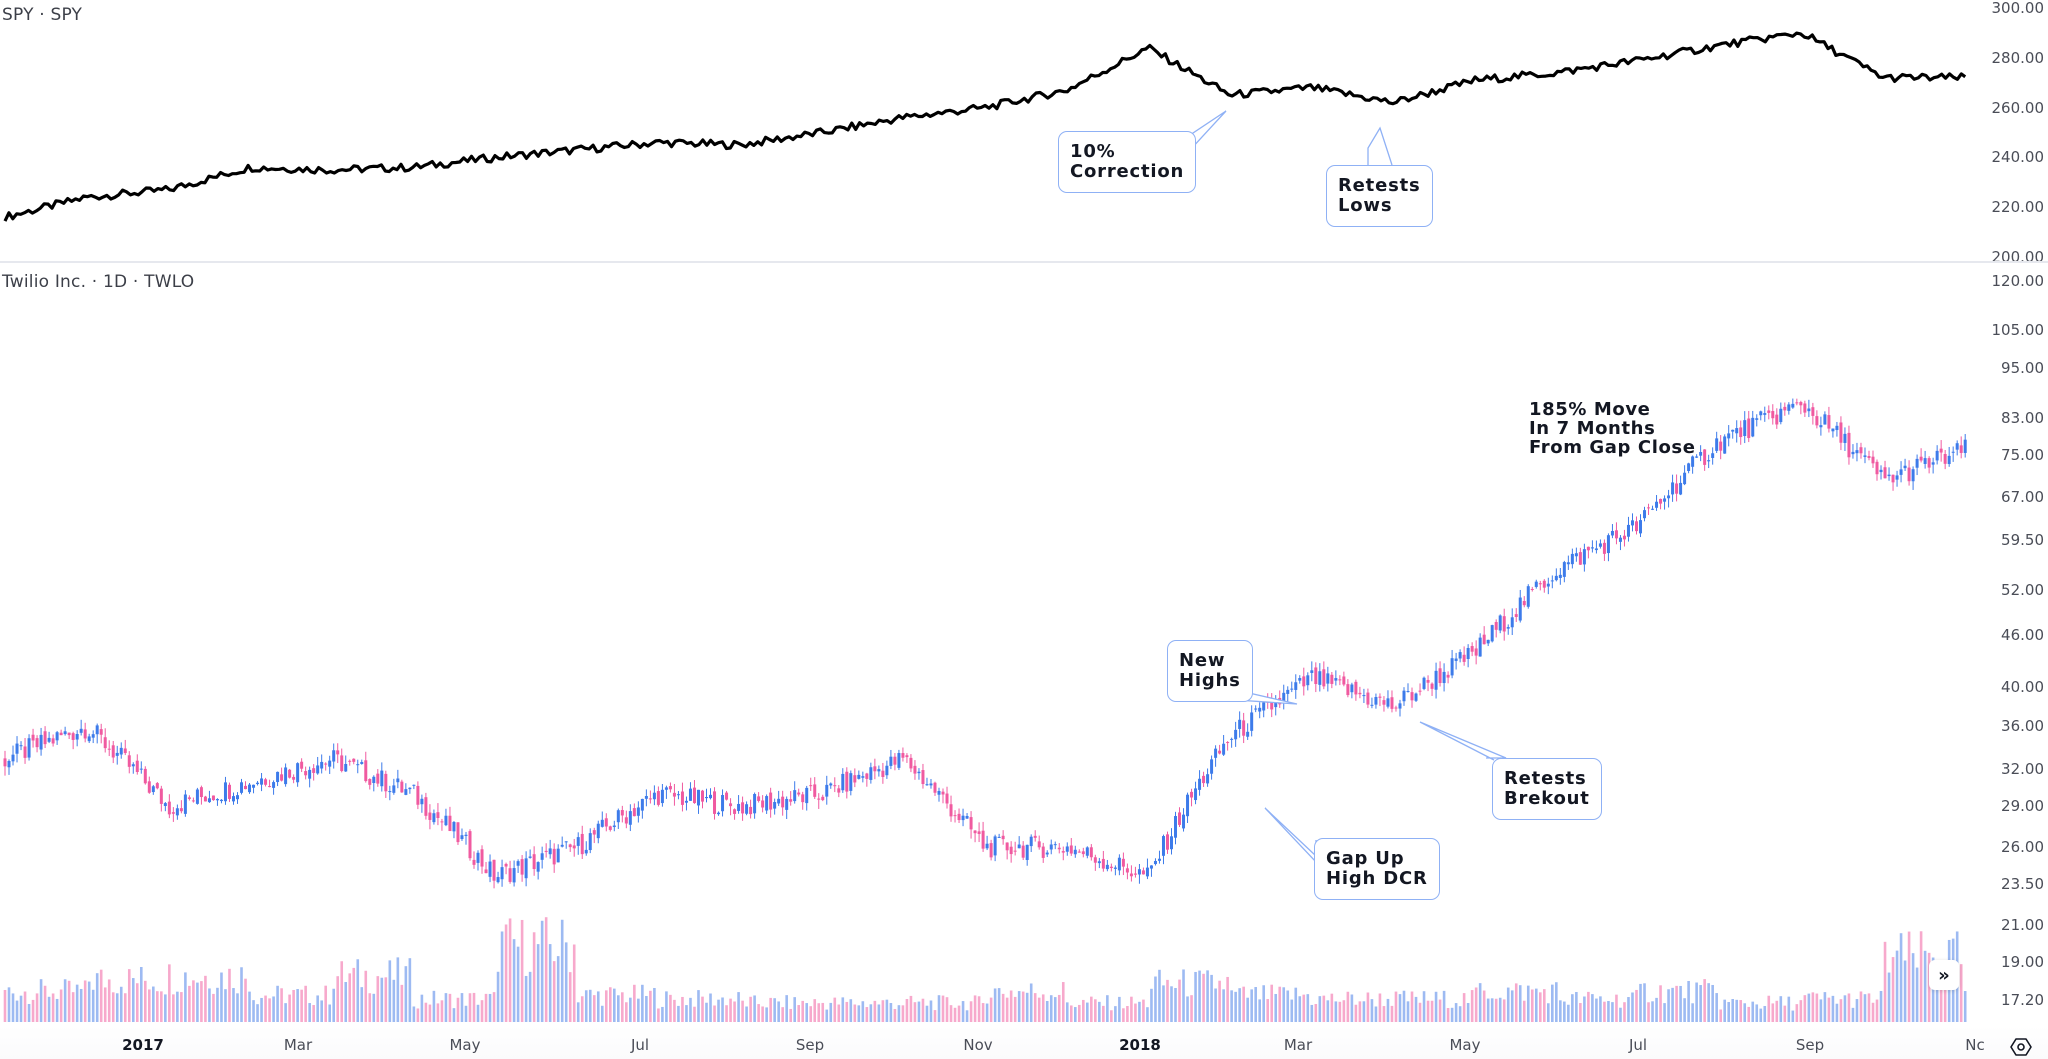 Image resolution: width=2048 pixels, height=1059 pixels. Describe the element at coordinates (1612, 428) in the screenshot. I see `note-185-percent-move: 185% Move In 7 Months From Gap Close` at that location.